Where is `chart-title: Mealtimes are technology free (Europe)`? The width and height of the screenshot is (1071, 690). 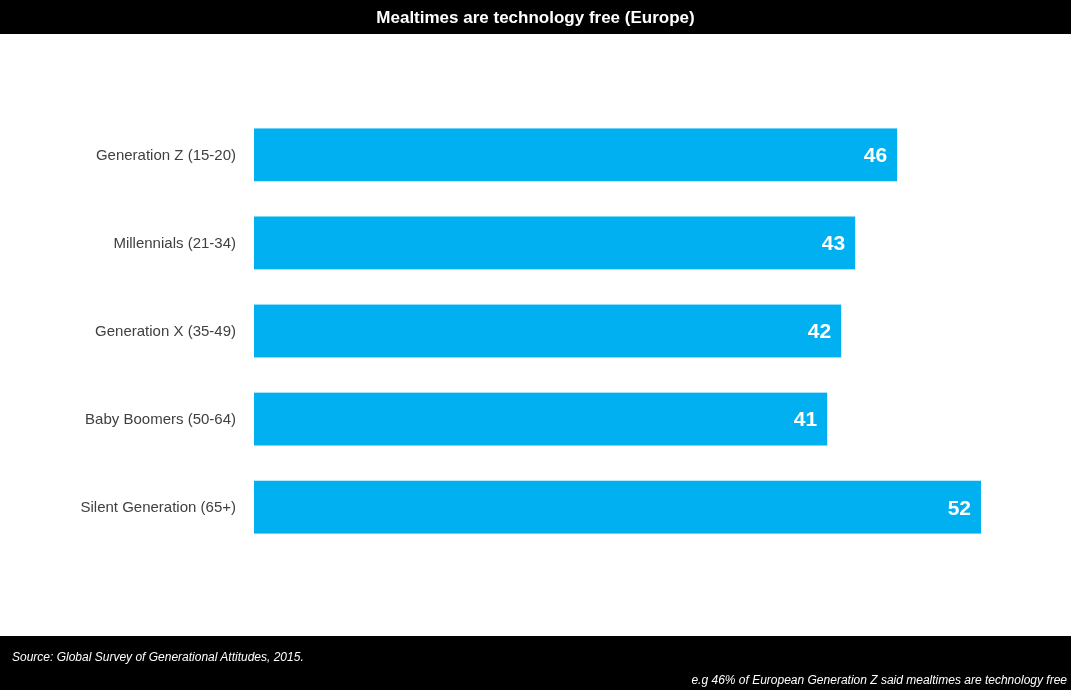
chart-title: Mealtimes are technology free (Europe) is located at coordinates (535, 17).